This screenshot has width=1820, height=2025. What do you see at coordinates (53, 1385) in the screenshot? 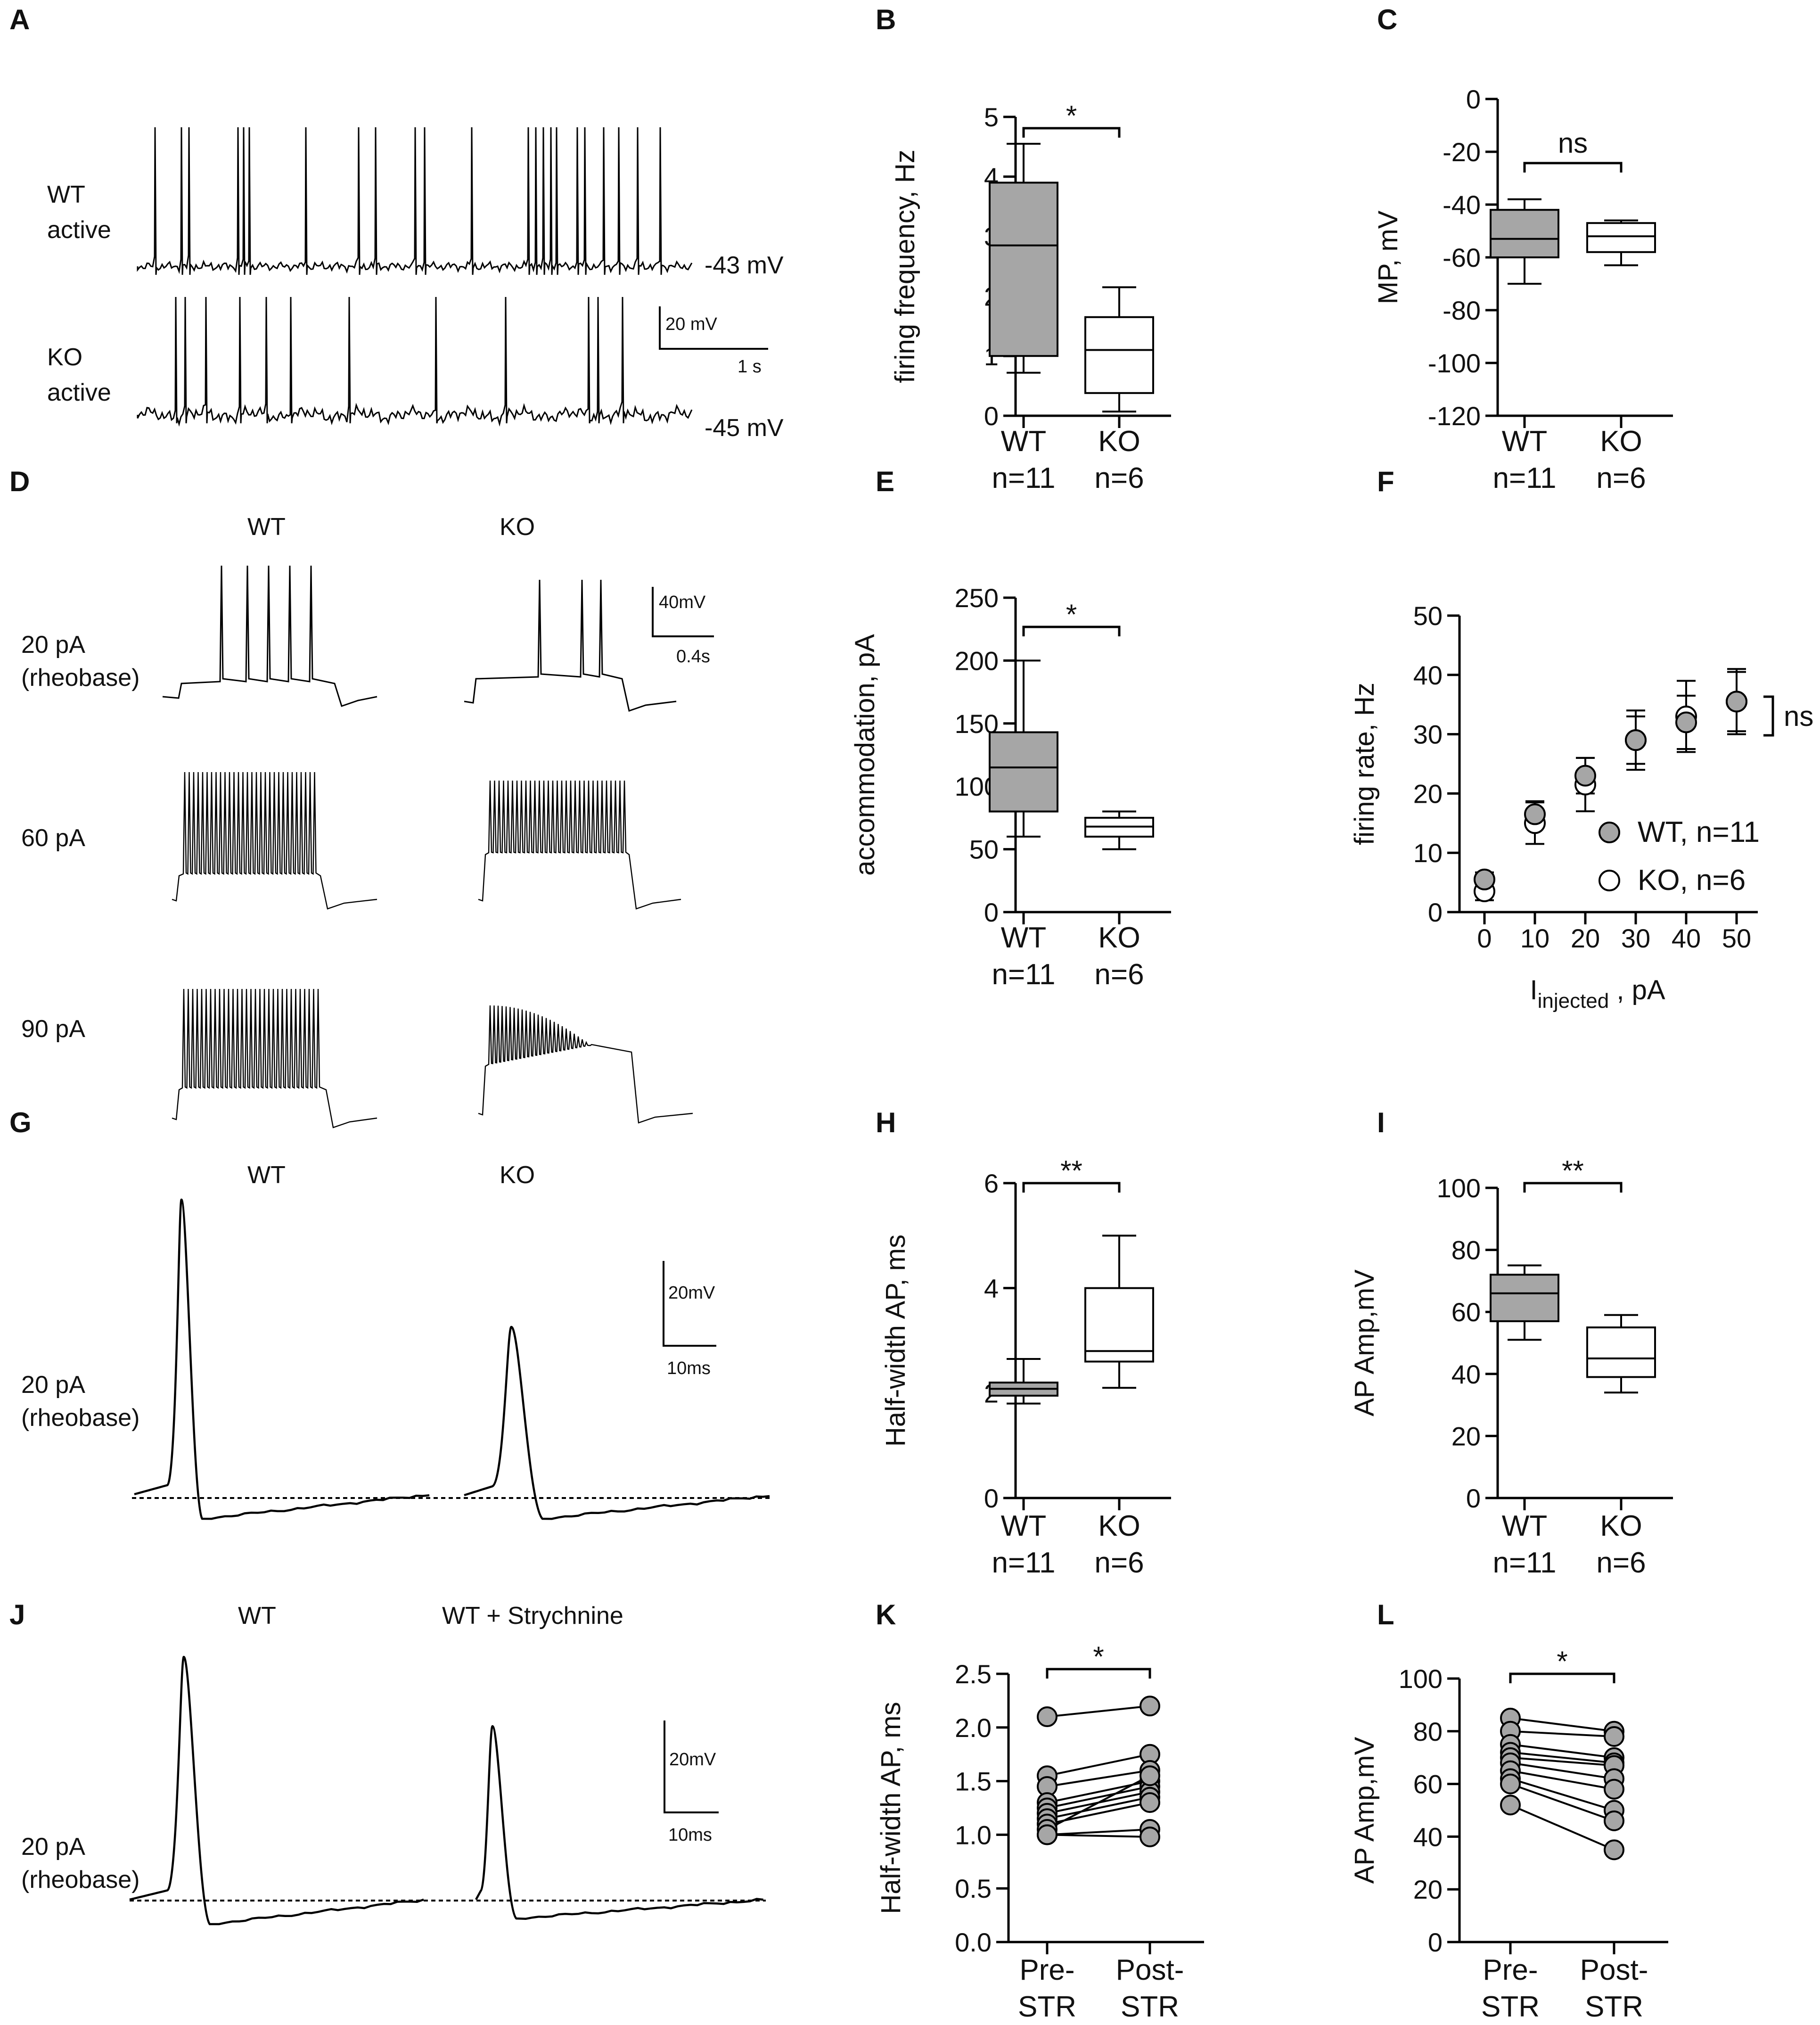
I see `g-row-label-line1: 20 pA` at bounding box center [53, 1385].